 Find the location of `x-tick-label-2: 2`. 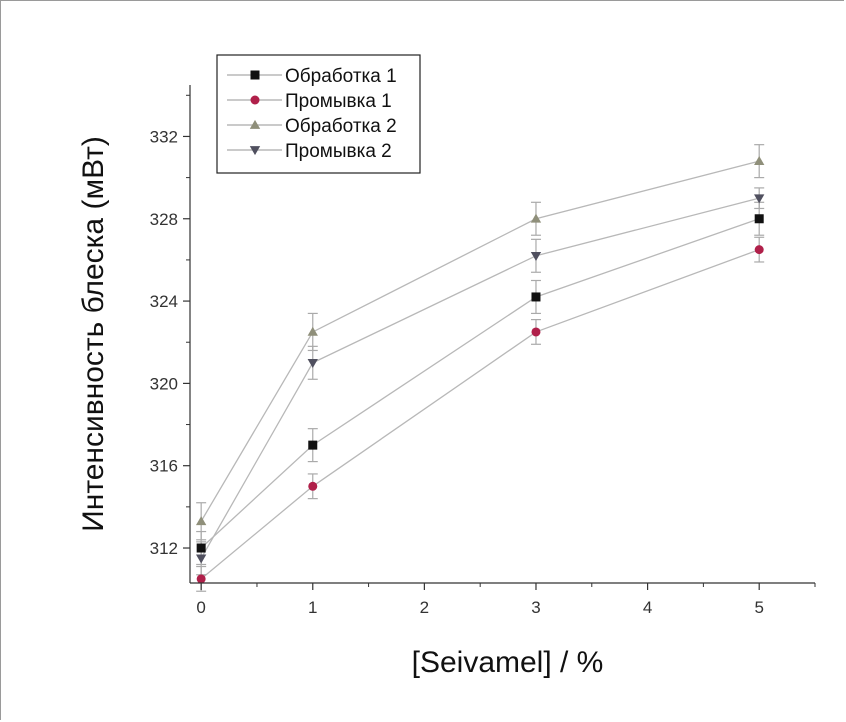

x-tick-label-2: 2 is located at coordinates (424, 607).